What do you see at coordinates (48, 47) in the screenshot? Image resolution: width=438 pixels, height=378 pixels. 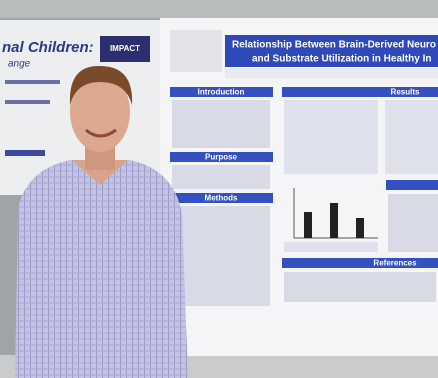 I see `left-poster-title: nal Children:` at bounding box center [48, 47].